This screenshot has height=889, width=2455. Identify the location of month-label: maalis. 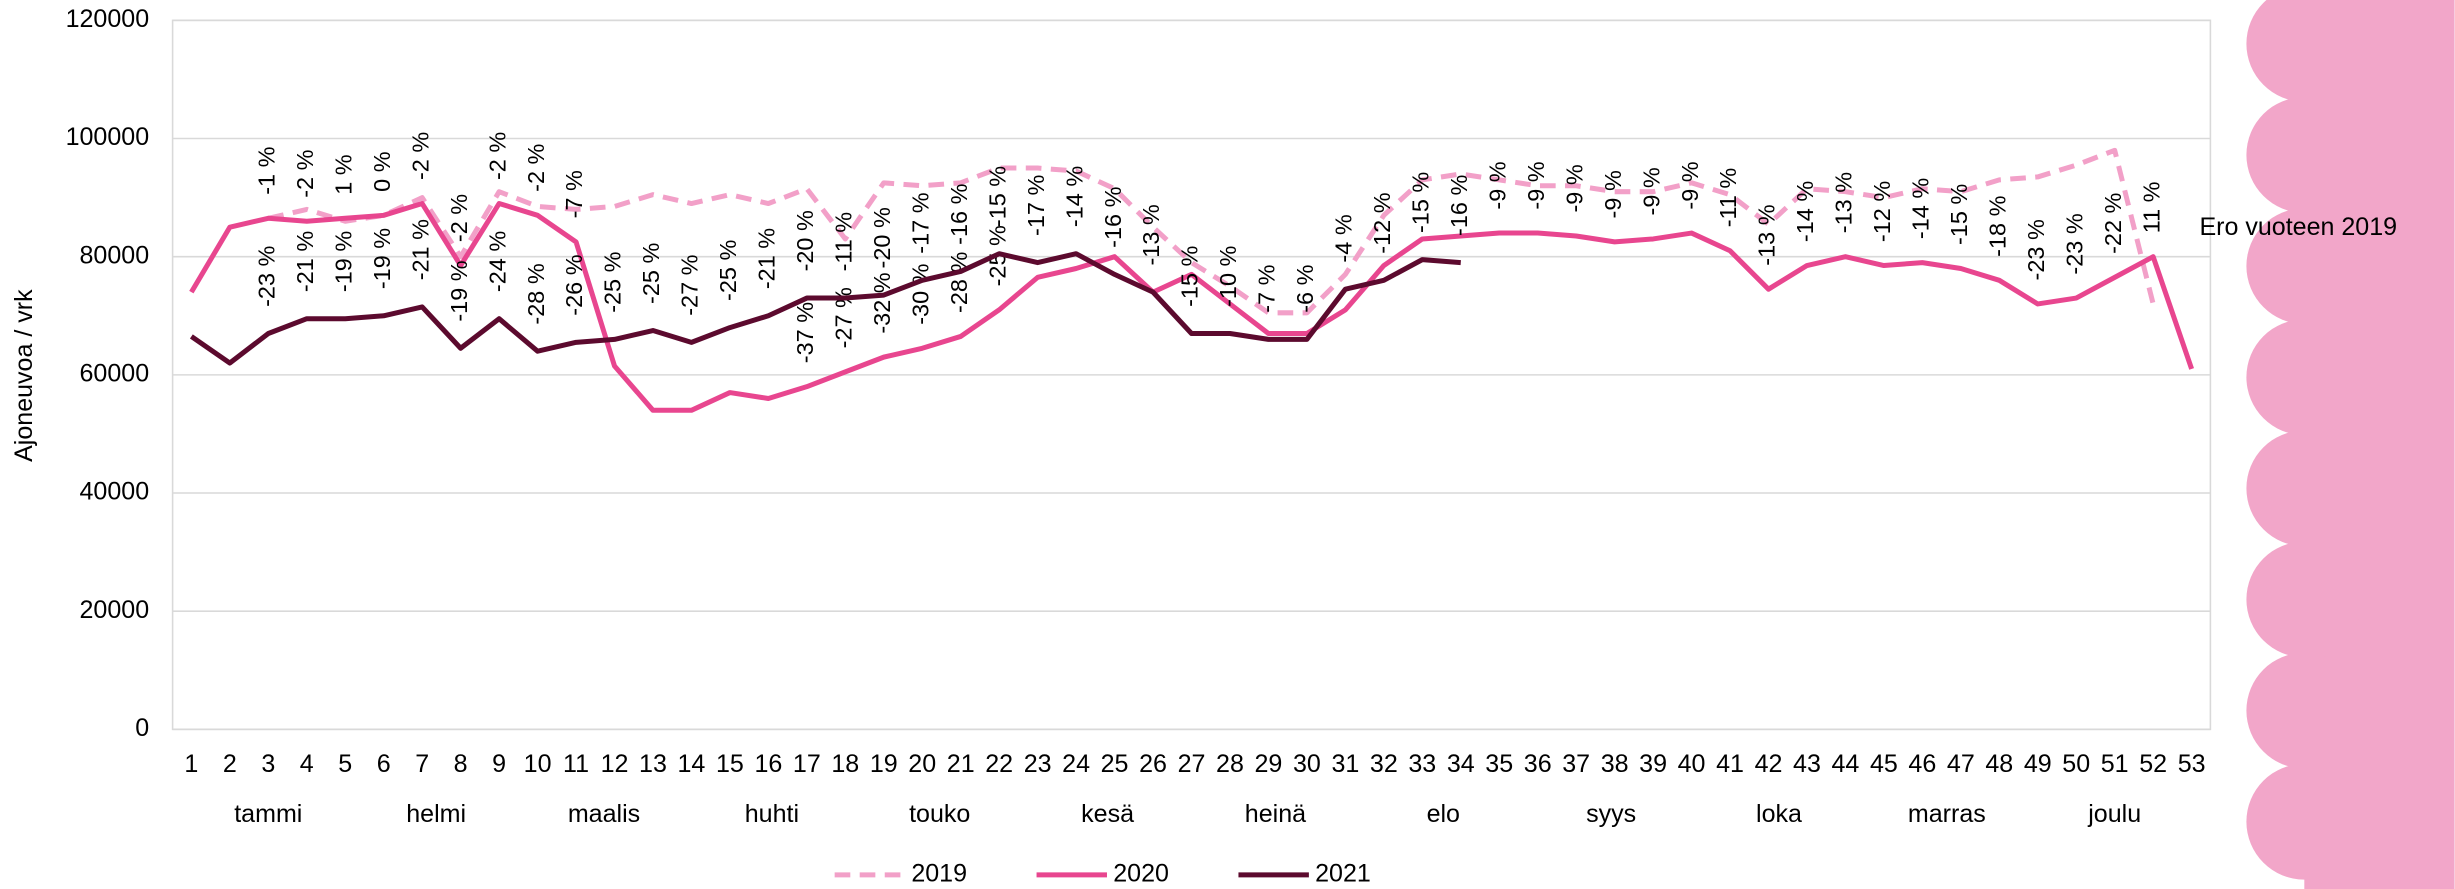
(604, 814).